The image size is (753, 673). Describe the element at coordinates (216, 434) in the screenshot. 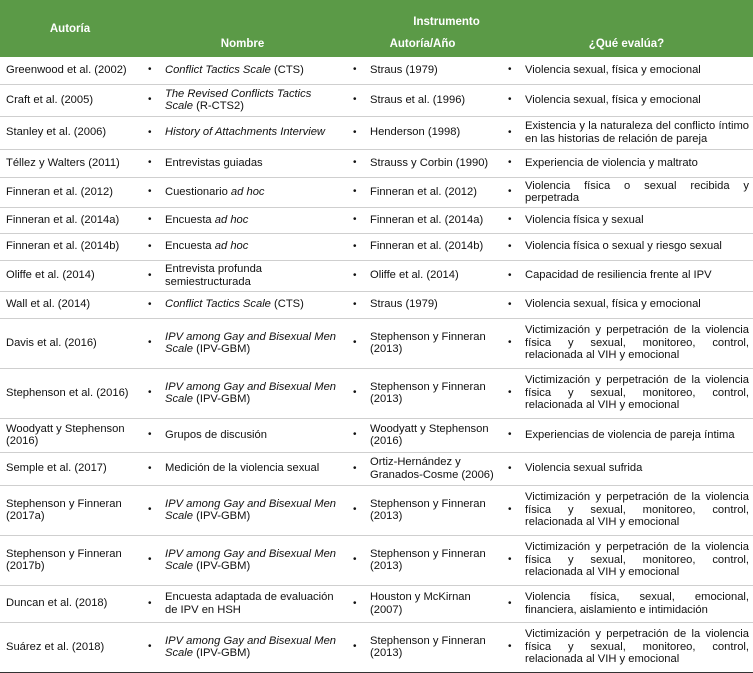

I see `name-text: Grupos de discusión` at that location.